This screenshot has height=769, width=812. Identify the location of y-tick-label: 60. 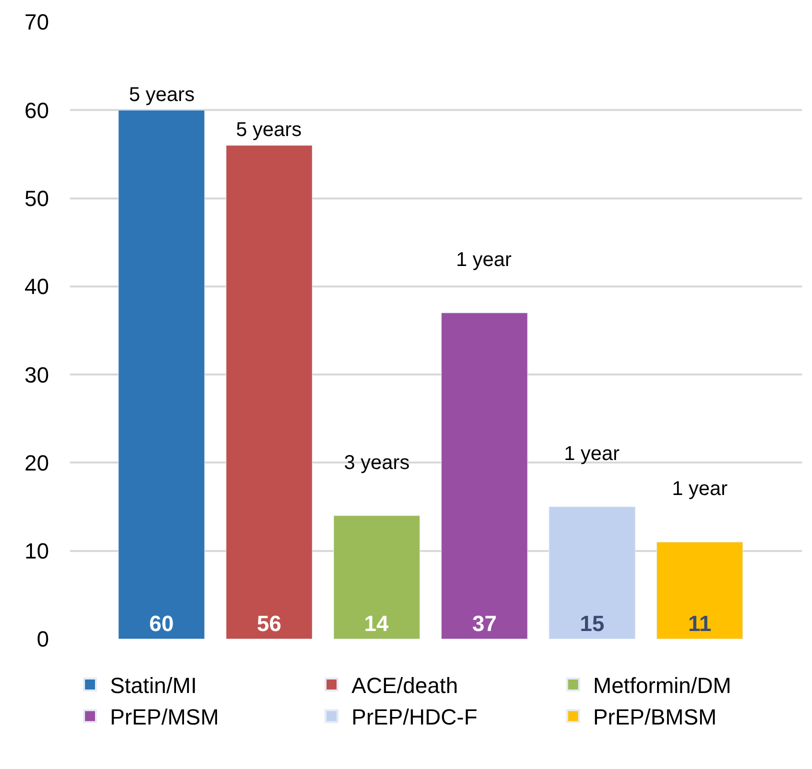
(36, 110).